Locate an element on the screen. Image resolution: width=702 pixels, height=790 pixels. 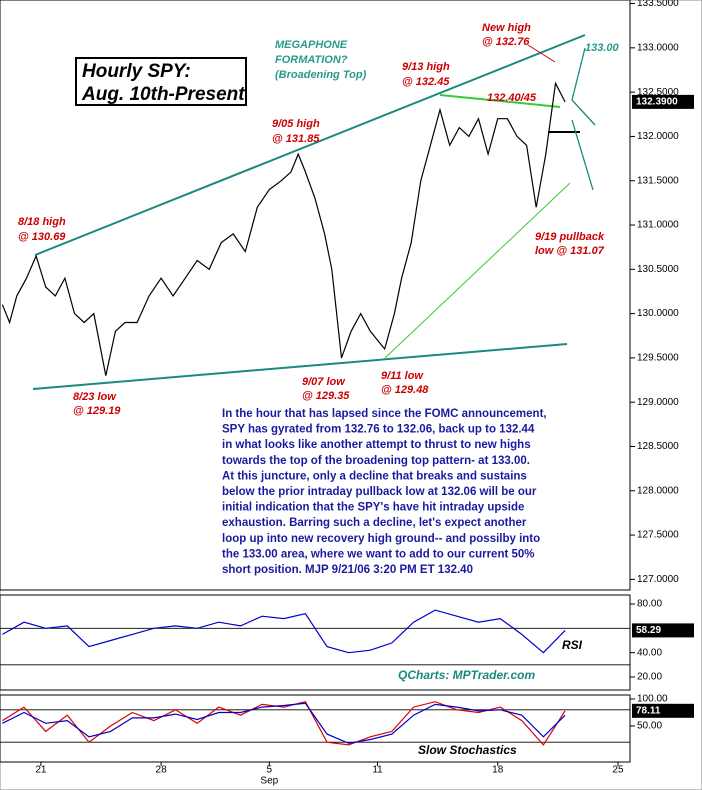
stoch-panel is located at coordinates (315, 728).